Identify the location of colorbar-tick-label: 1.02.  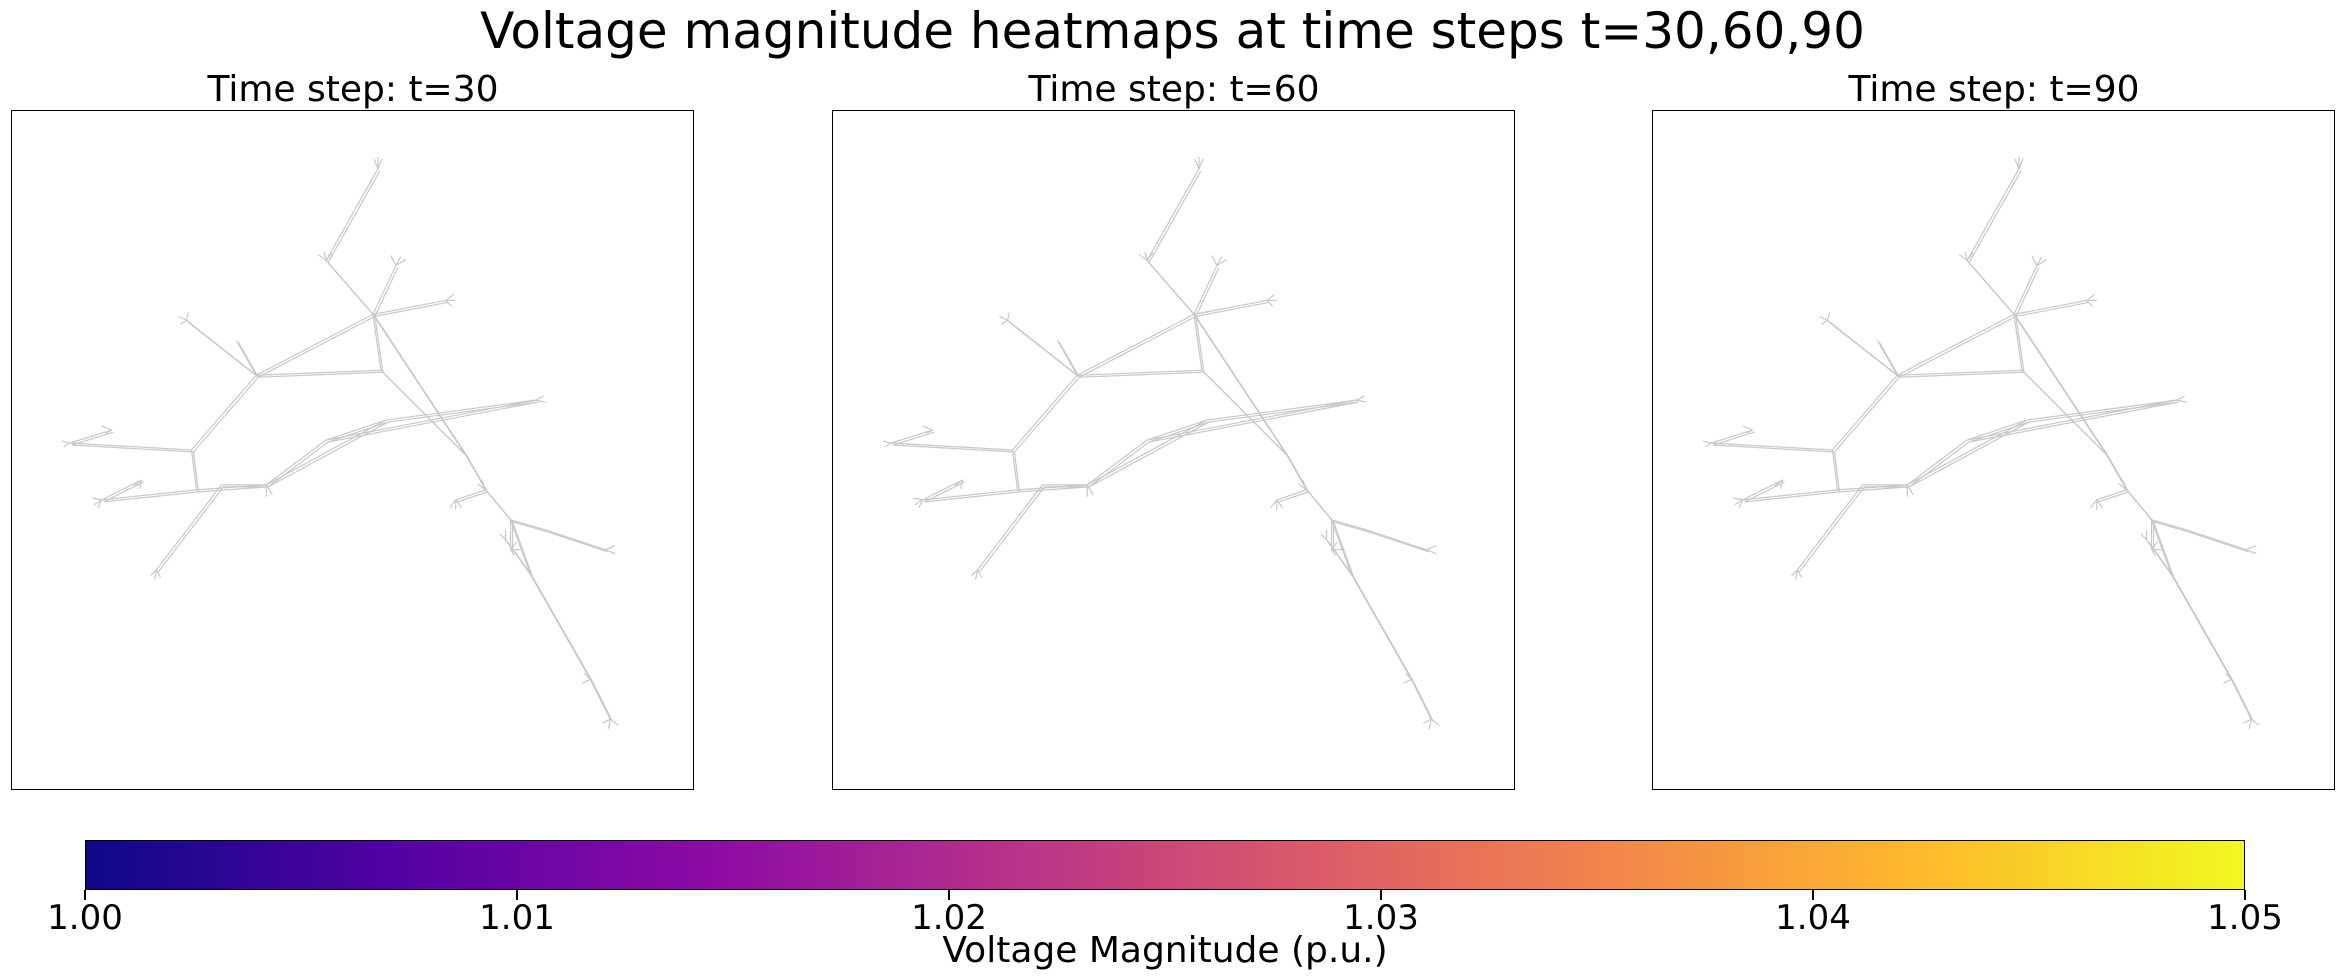
(949, 918).